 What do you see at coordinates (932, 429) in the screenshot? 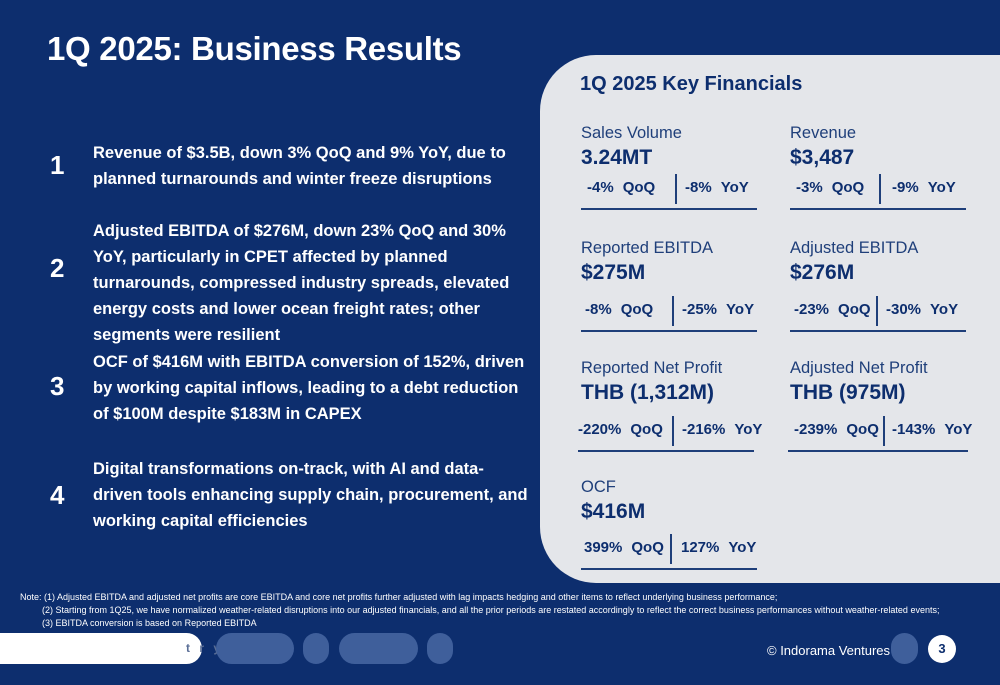
I see `yoy-change: -143% YoY` at bounding box center [932, 429].